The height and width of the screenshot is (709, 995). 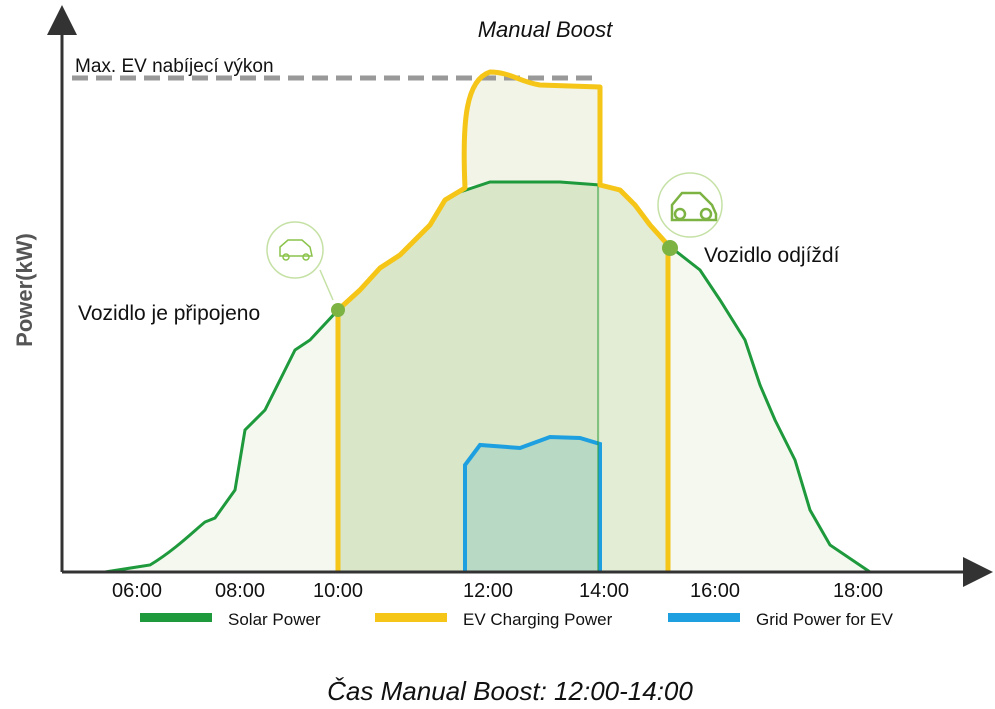 I want to click on grid-area, so click(x=532, y=504).